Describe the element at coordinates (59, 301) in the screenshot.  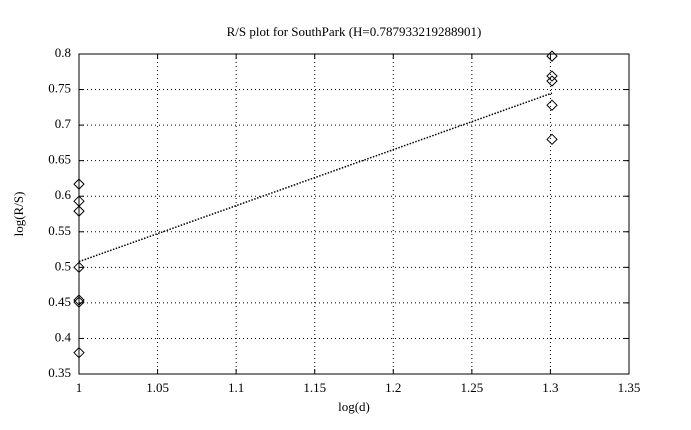
I see `y-tick-label: 0.45` at that location.